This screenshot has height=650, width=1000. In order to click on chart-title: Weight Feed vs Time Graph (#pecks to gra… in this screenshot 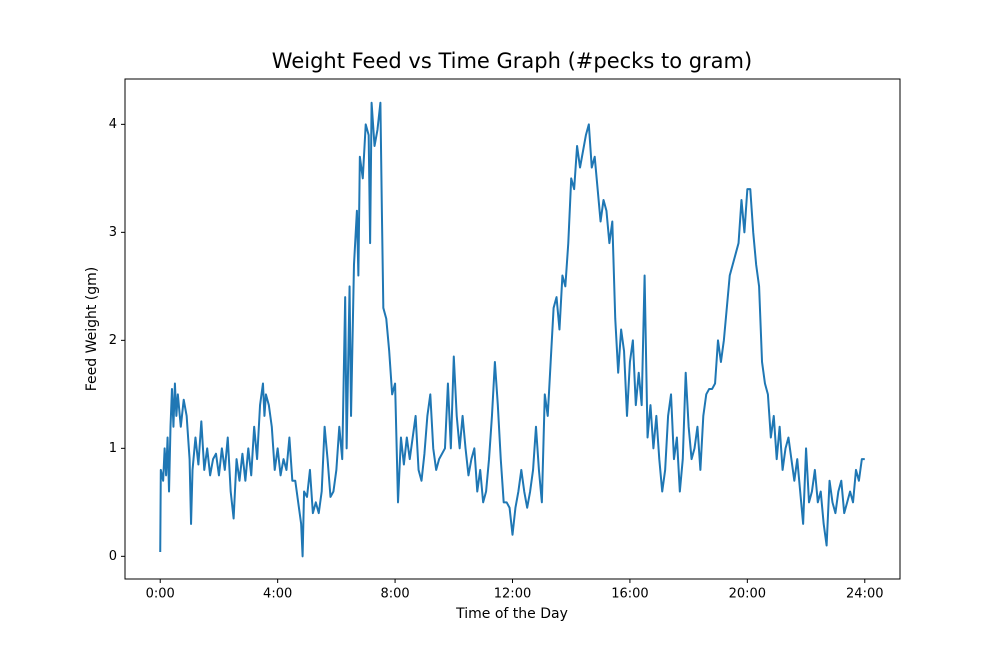, I will do `click(512, 61)`.